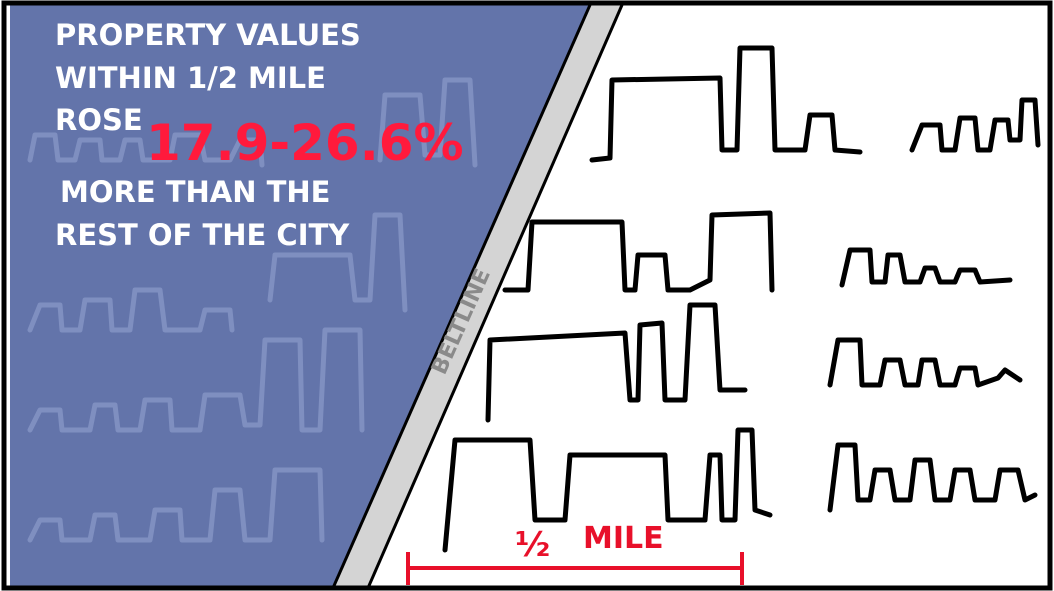 The width and height of the screenshot is (1054, 591). What do you see at coordinates (190, 78) in the screenshot?
I see `headline-line: WITHIN 1/2 MILE` at bounding box center [190, 78].